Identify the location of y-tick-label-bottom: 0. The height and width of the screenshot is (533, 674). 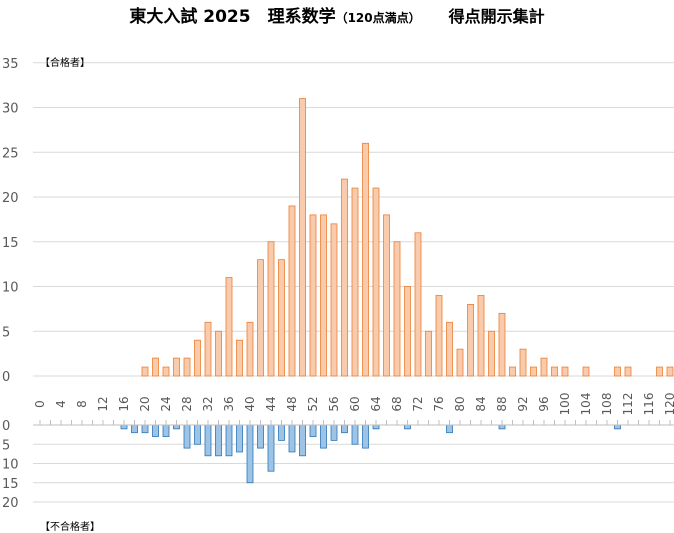
(6, 426).